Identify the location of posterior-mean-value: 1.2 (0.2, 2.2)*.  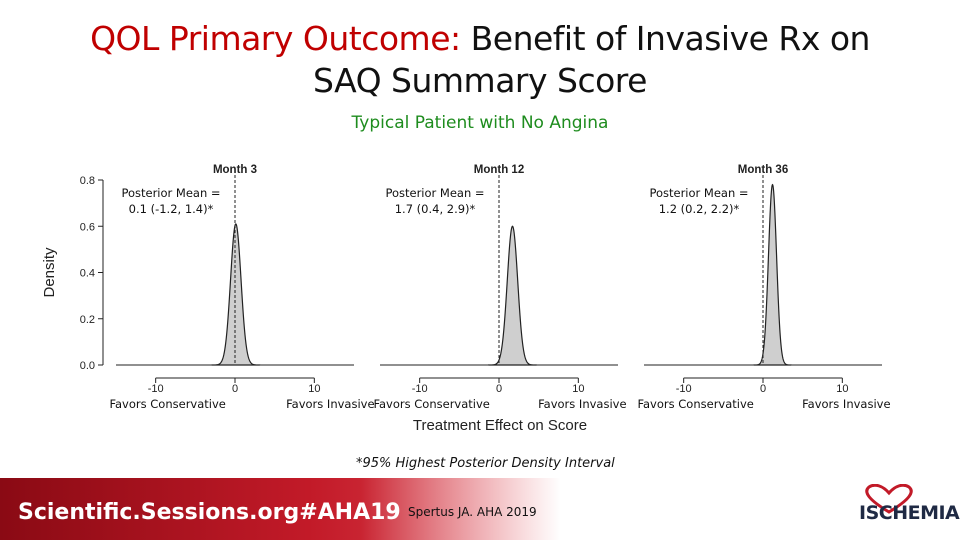
(699, 209).